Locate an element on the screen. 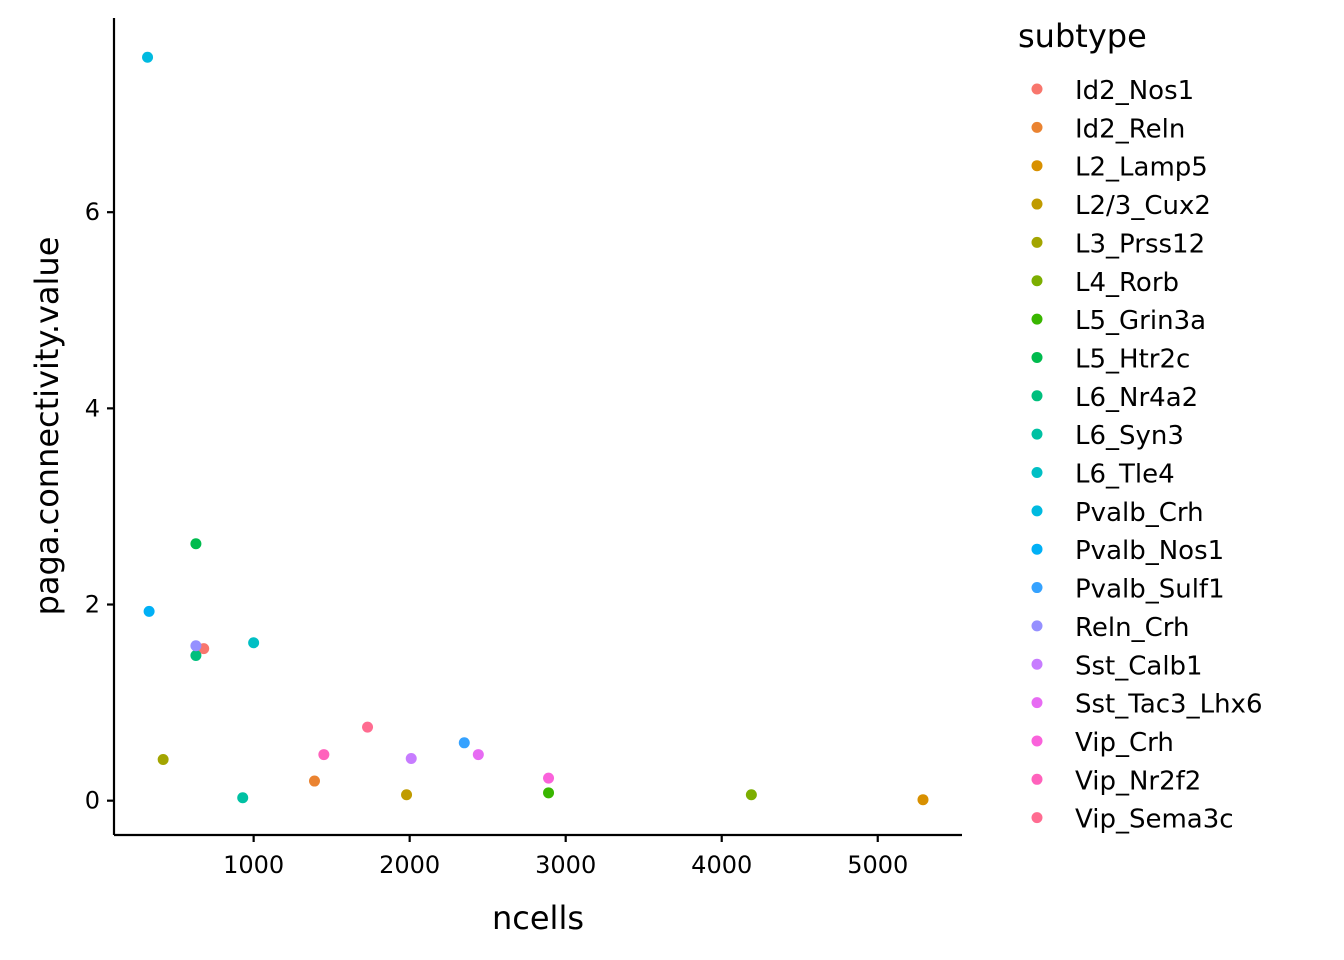 This screenshot has height=960, width=1344. legend-label: L2_Lamp5 is located at coordinates (1141, 168).